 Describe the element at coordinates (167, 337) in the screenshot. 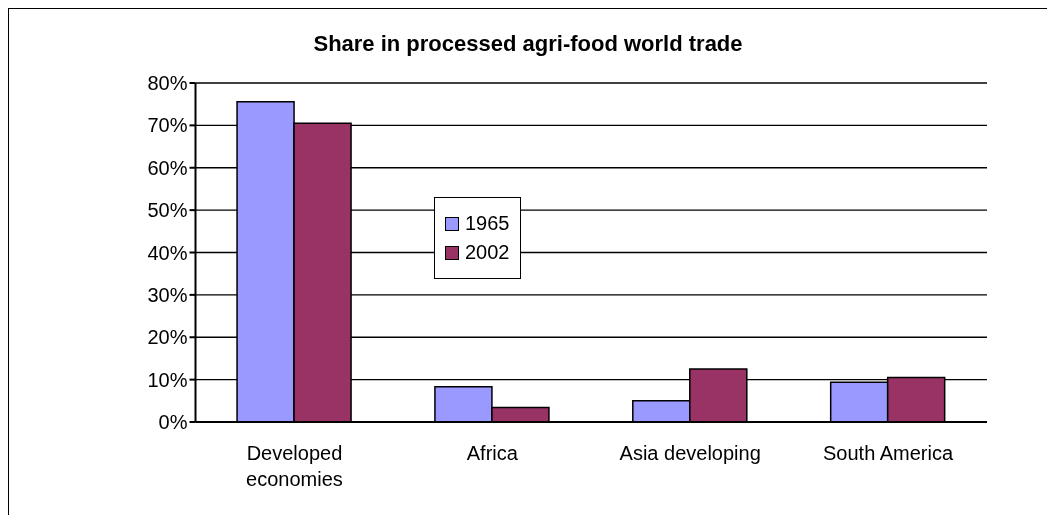

I see `y-tick-label: 20%` at that location.